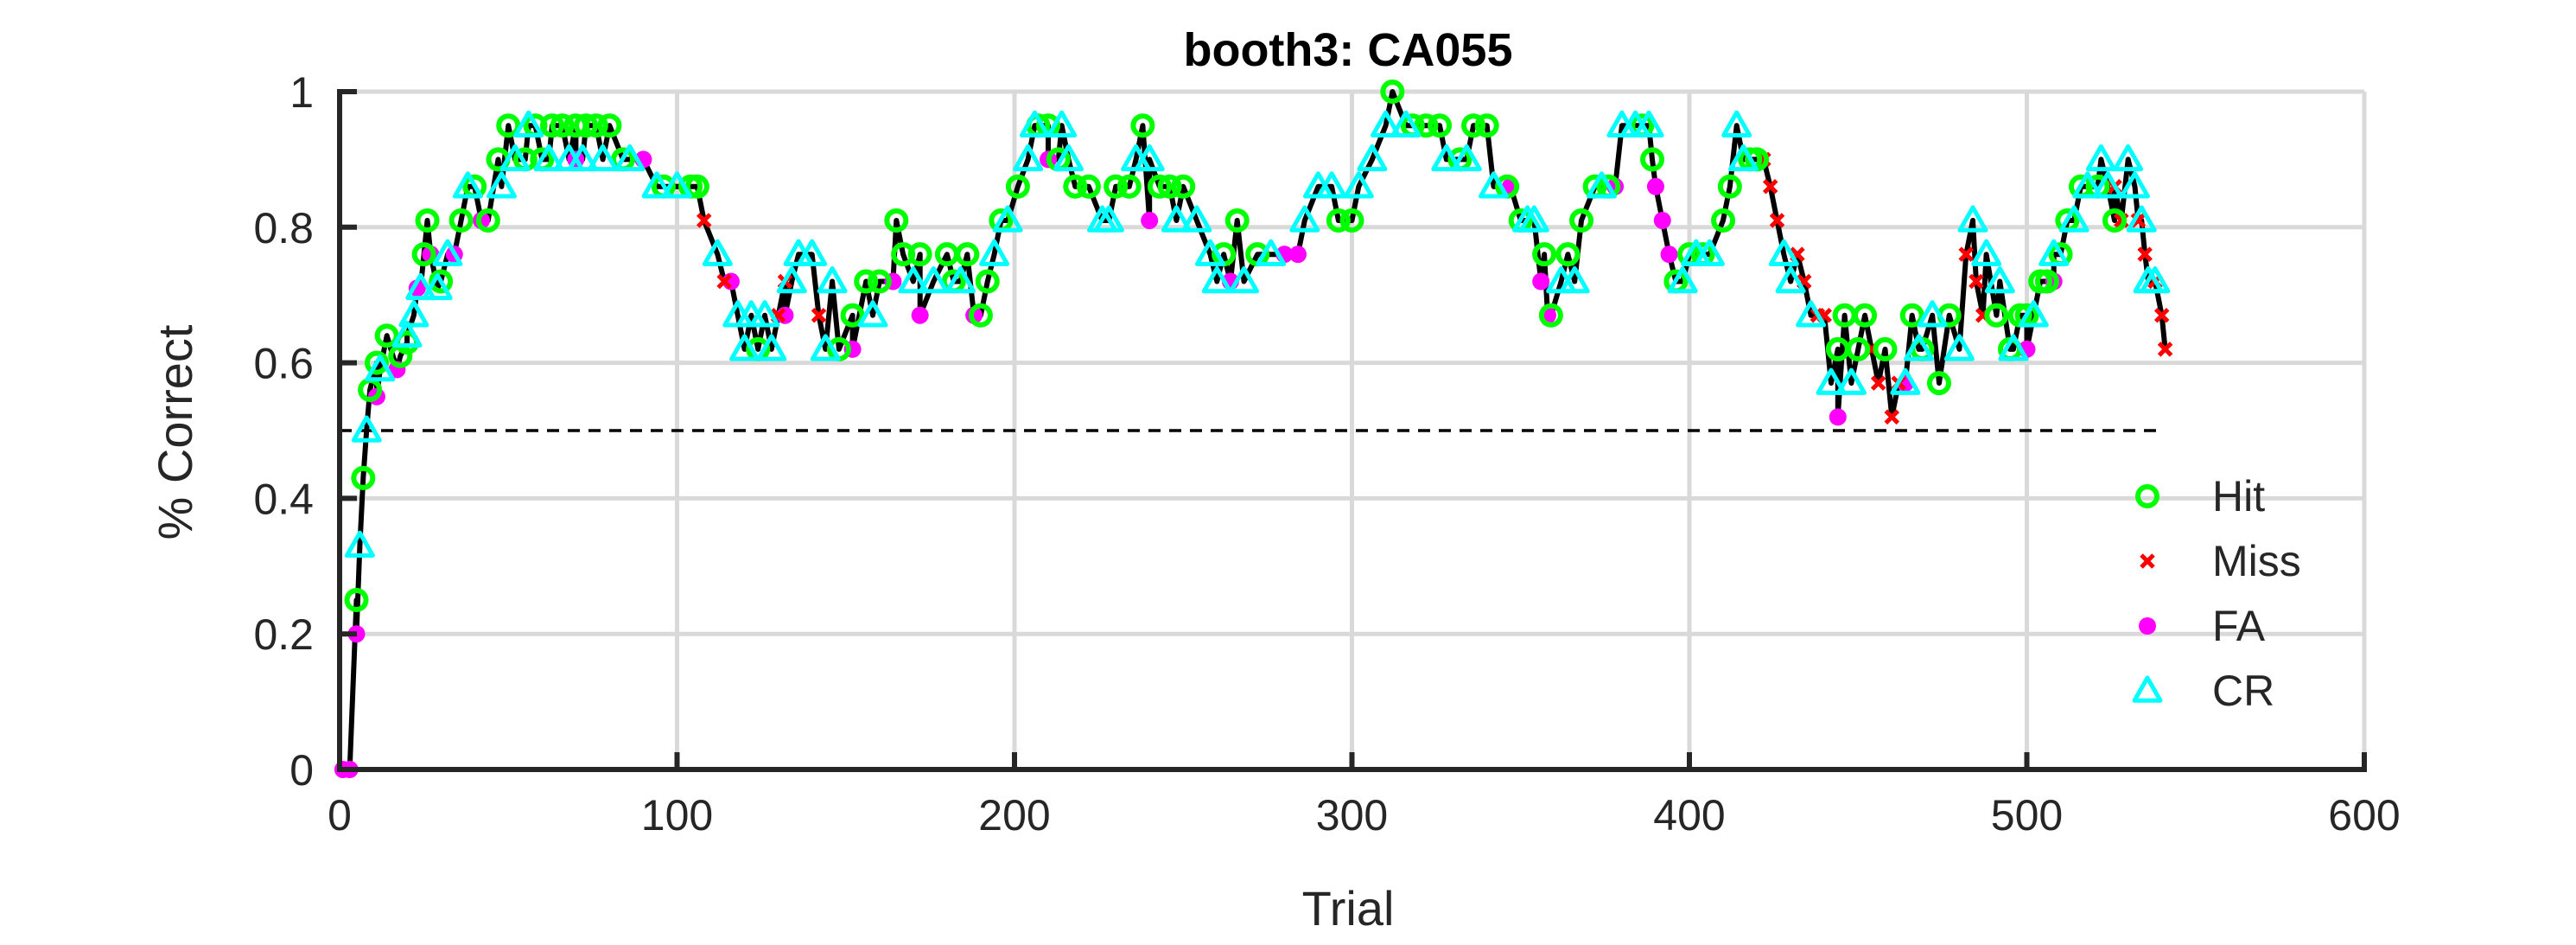 The image size is (2576, 945). I want to click on y-tick-label: 0.2, so click(284, 635).